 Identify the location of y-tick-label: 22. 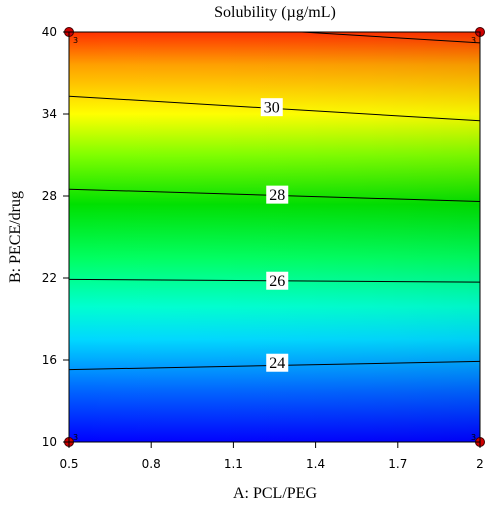
(49, 278).